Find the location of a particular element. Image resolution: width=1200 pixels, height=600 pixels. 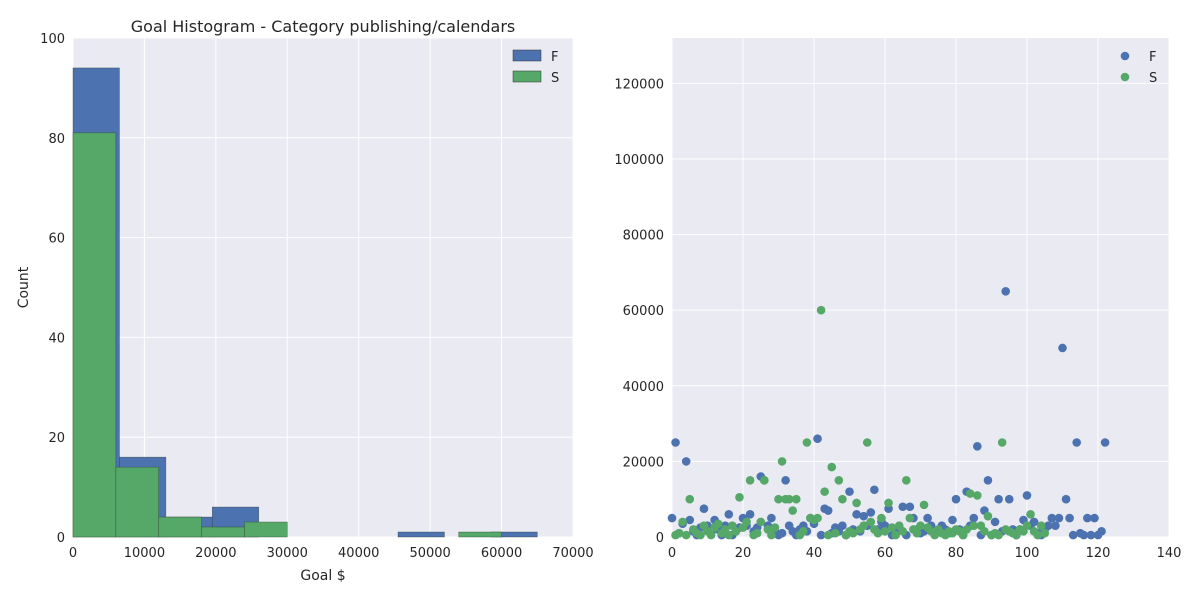

y-tick-label: 80 is located at coordinates (56, 139).